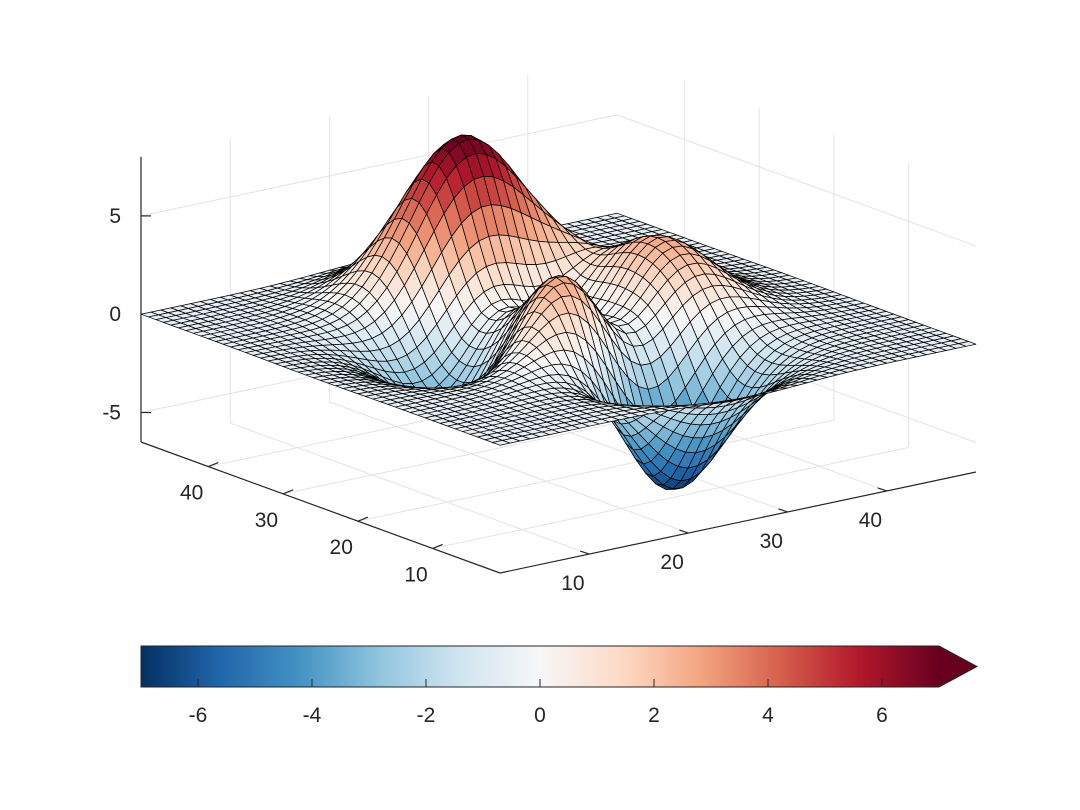 This screenshot has width=1080, height=810. What do you see at coordinates (654, 715) in the screenshot?
I see `colorbar-tick-label: 2` at bounding box center [654, 715].